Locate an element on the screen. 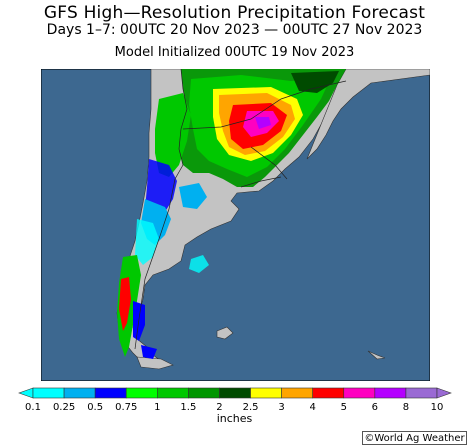 The height and width of the screenshot is (446, 469). legend-tick-label: 6 is located at coordinates (375, 407).